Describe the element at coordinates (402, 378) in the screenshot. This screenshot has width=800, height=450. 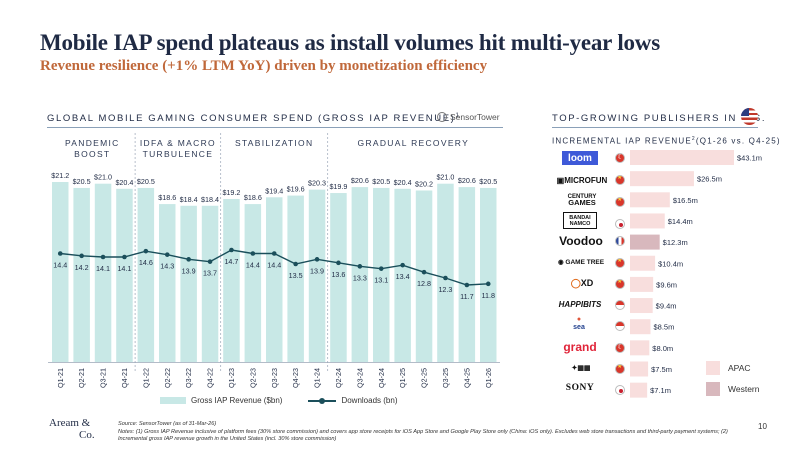
I see `x-tick-label: Q1-25` at that location.